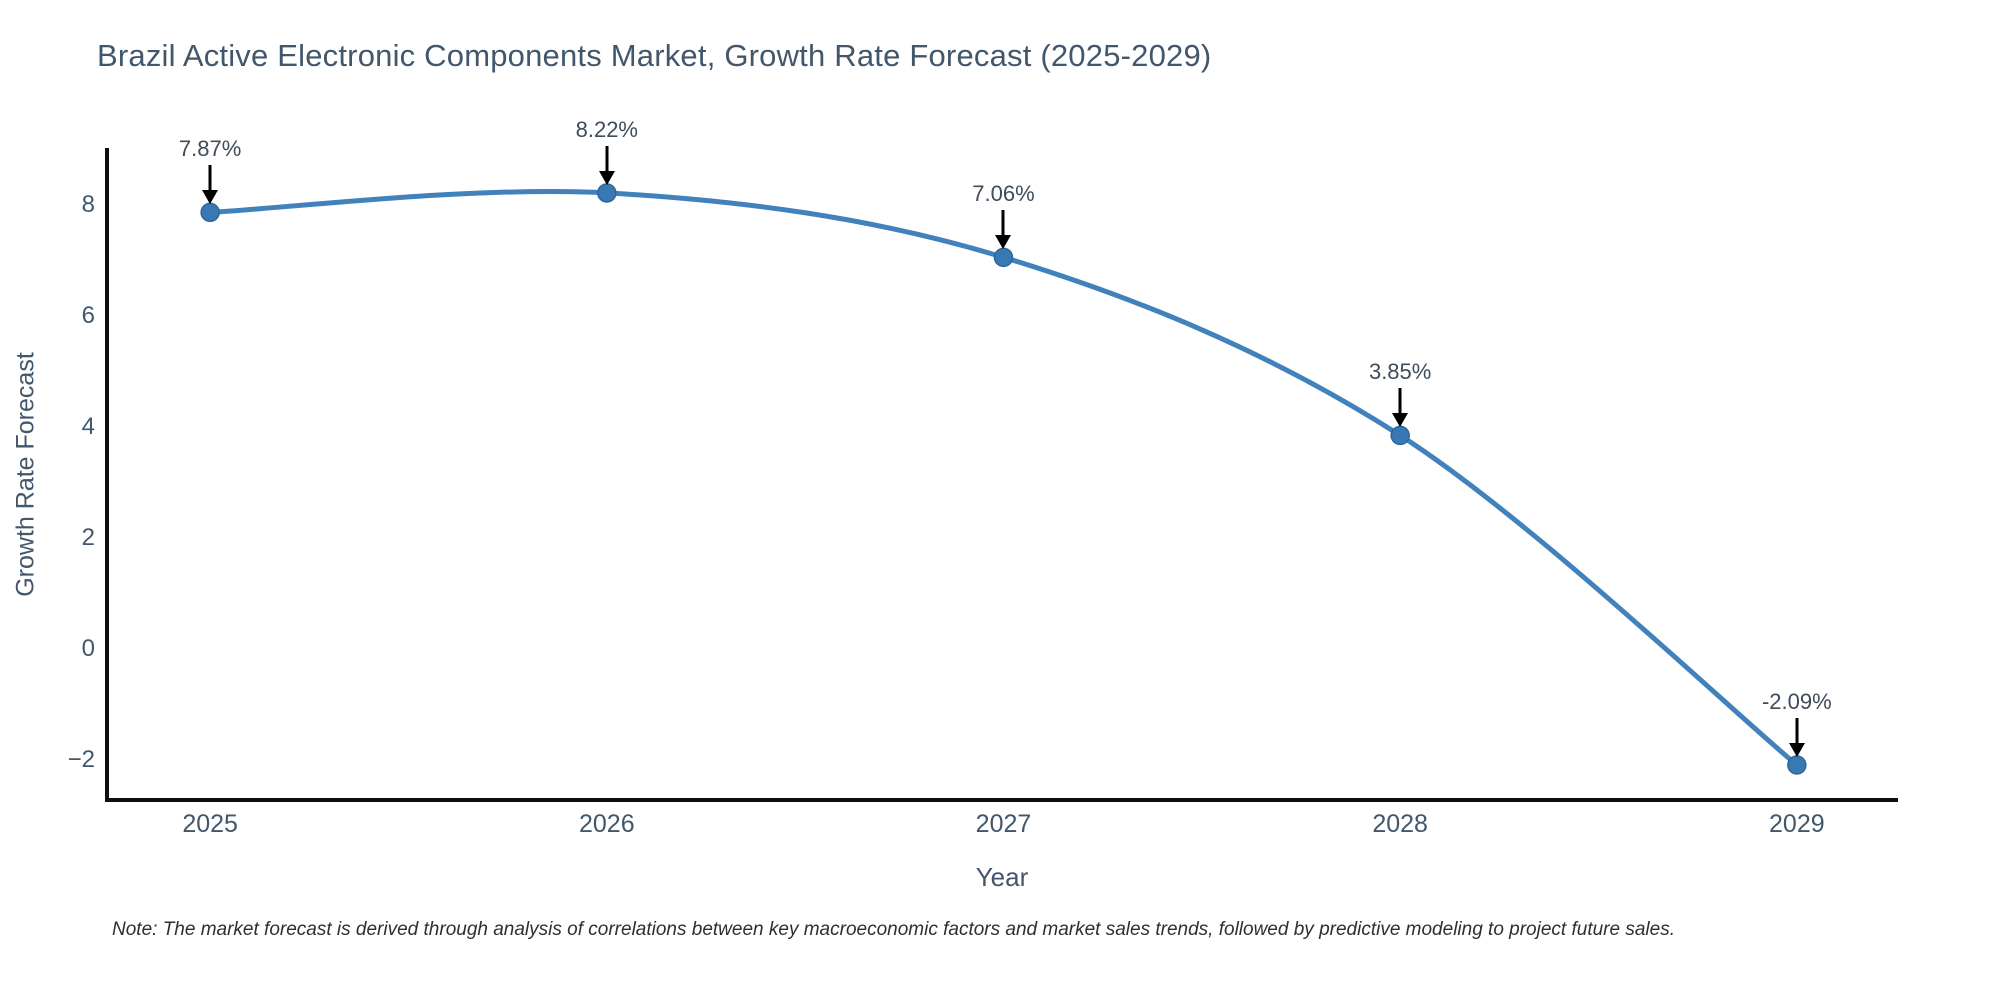 Image resolution: width=2000 pixels, height=1000 pixels. What do you see at coordinates (1002, 877) in the screenshot?
I see `x-axis-title: Year` at bounding box center [1002, 877].